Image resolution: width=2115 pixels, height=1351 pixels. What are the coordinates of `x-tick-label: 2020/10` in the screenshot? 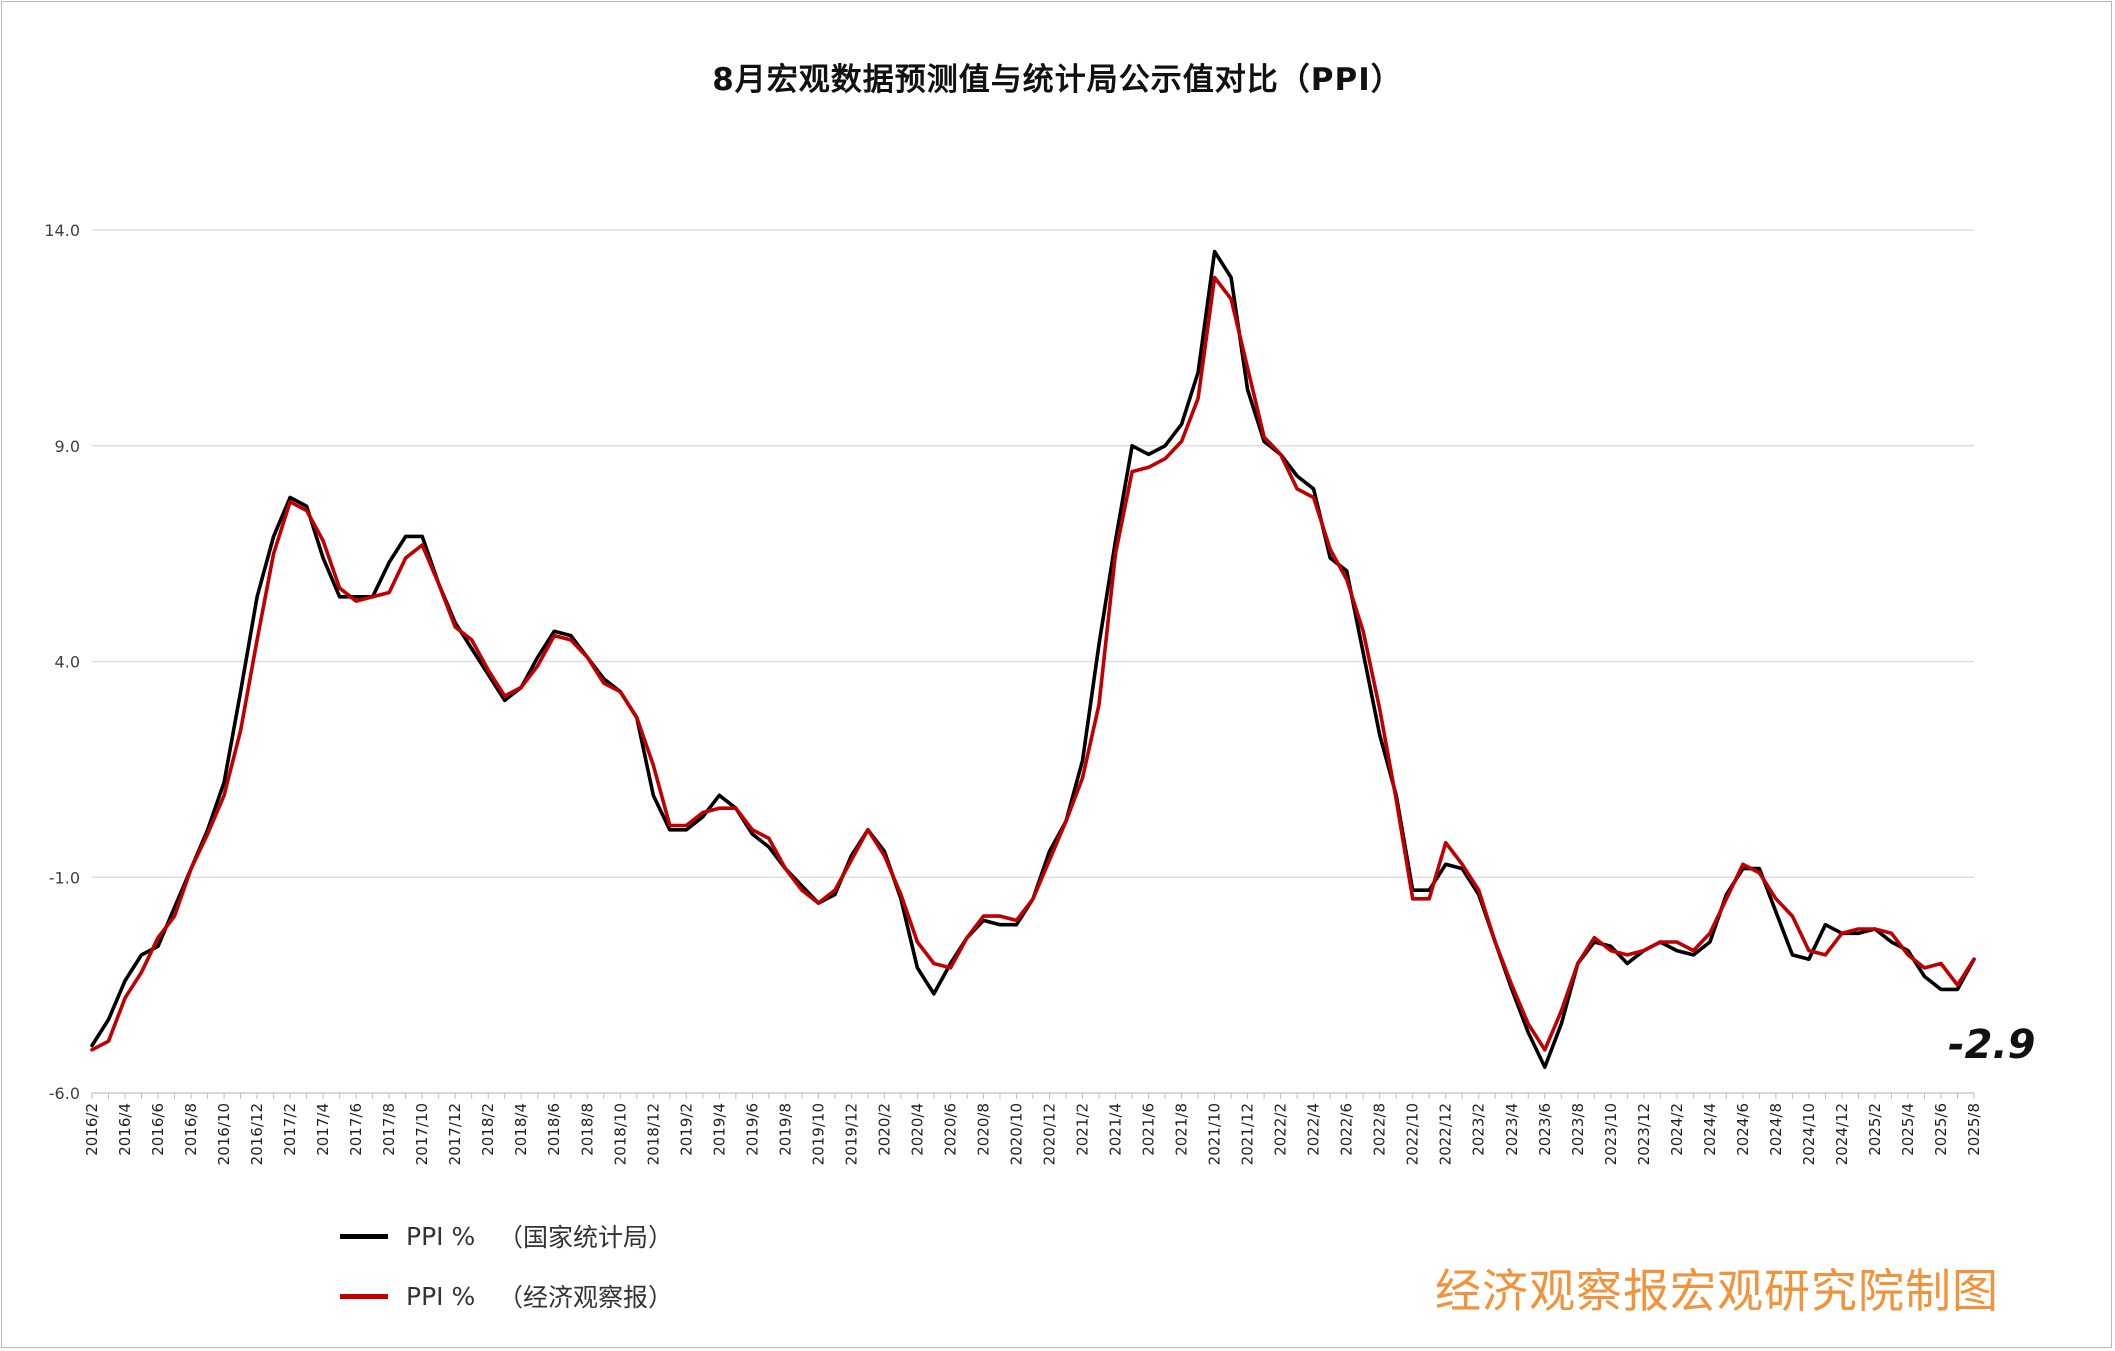 It's located at (1016, 1134).